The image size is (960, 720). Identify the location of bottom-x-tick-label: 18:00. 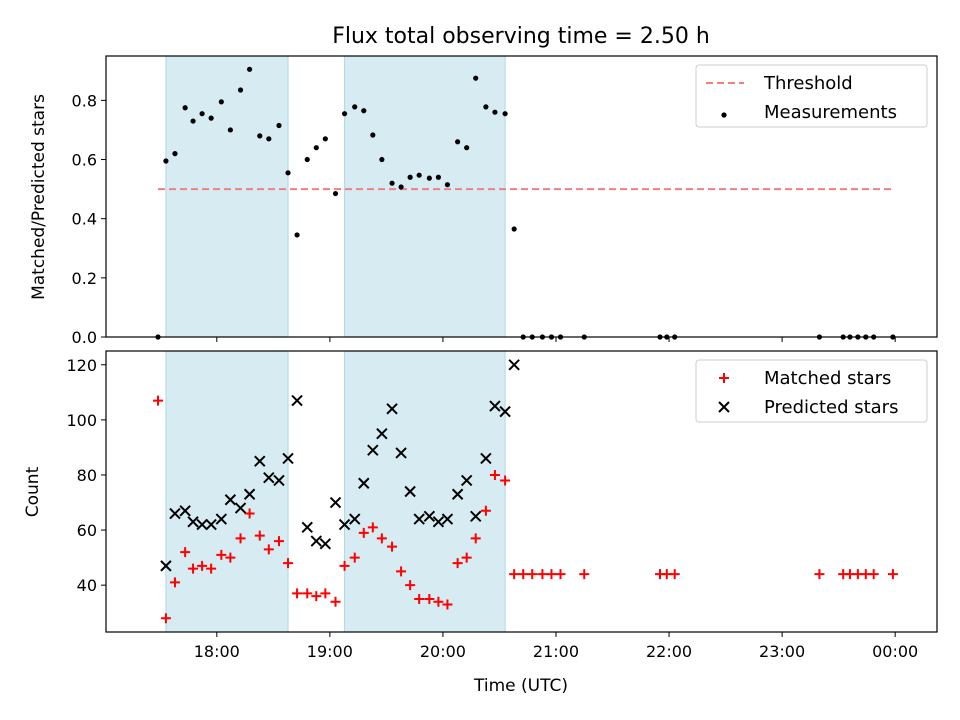
(217, 651).